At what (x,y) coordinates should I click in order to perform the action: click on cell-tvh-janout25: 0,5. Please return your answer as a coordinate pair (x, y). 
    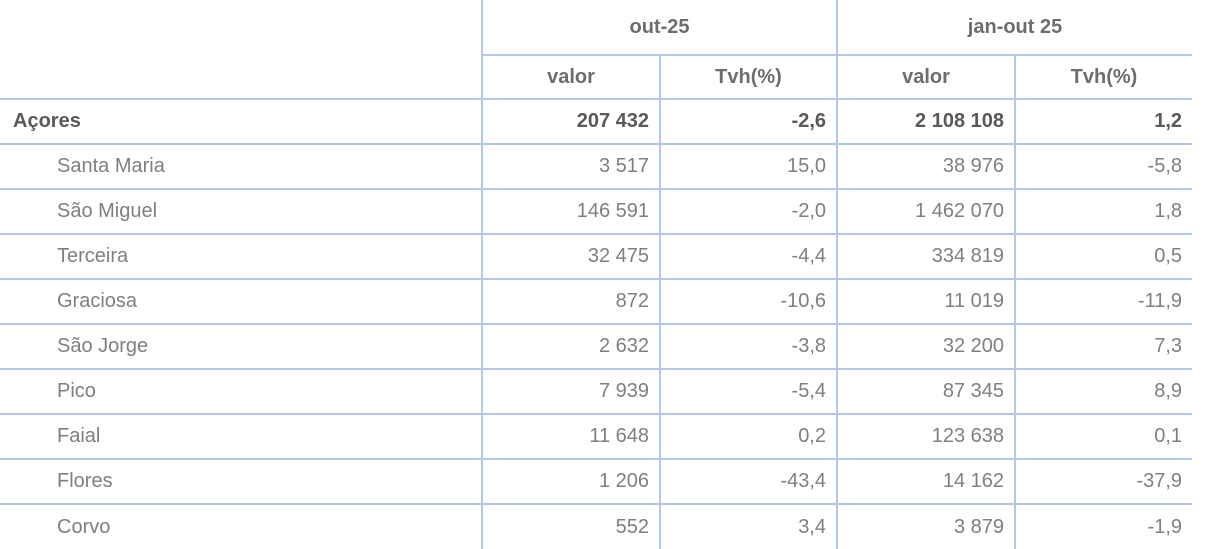
    Looking at the image, I should click on (1104, 256).